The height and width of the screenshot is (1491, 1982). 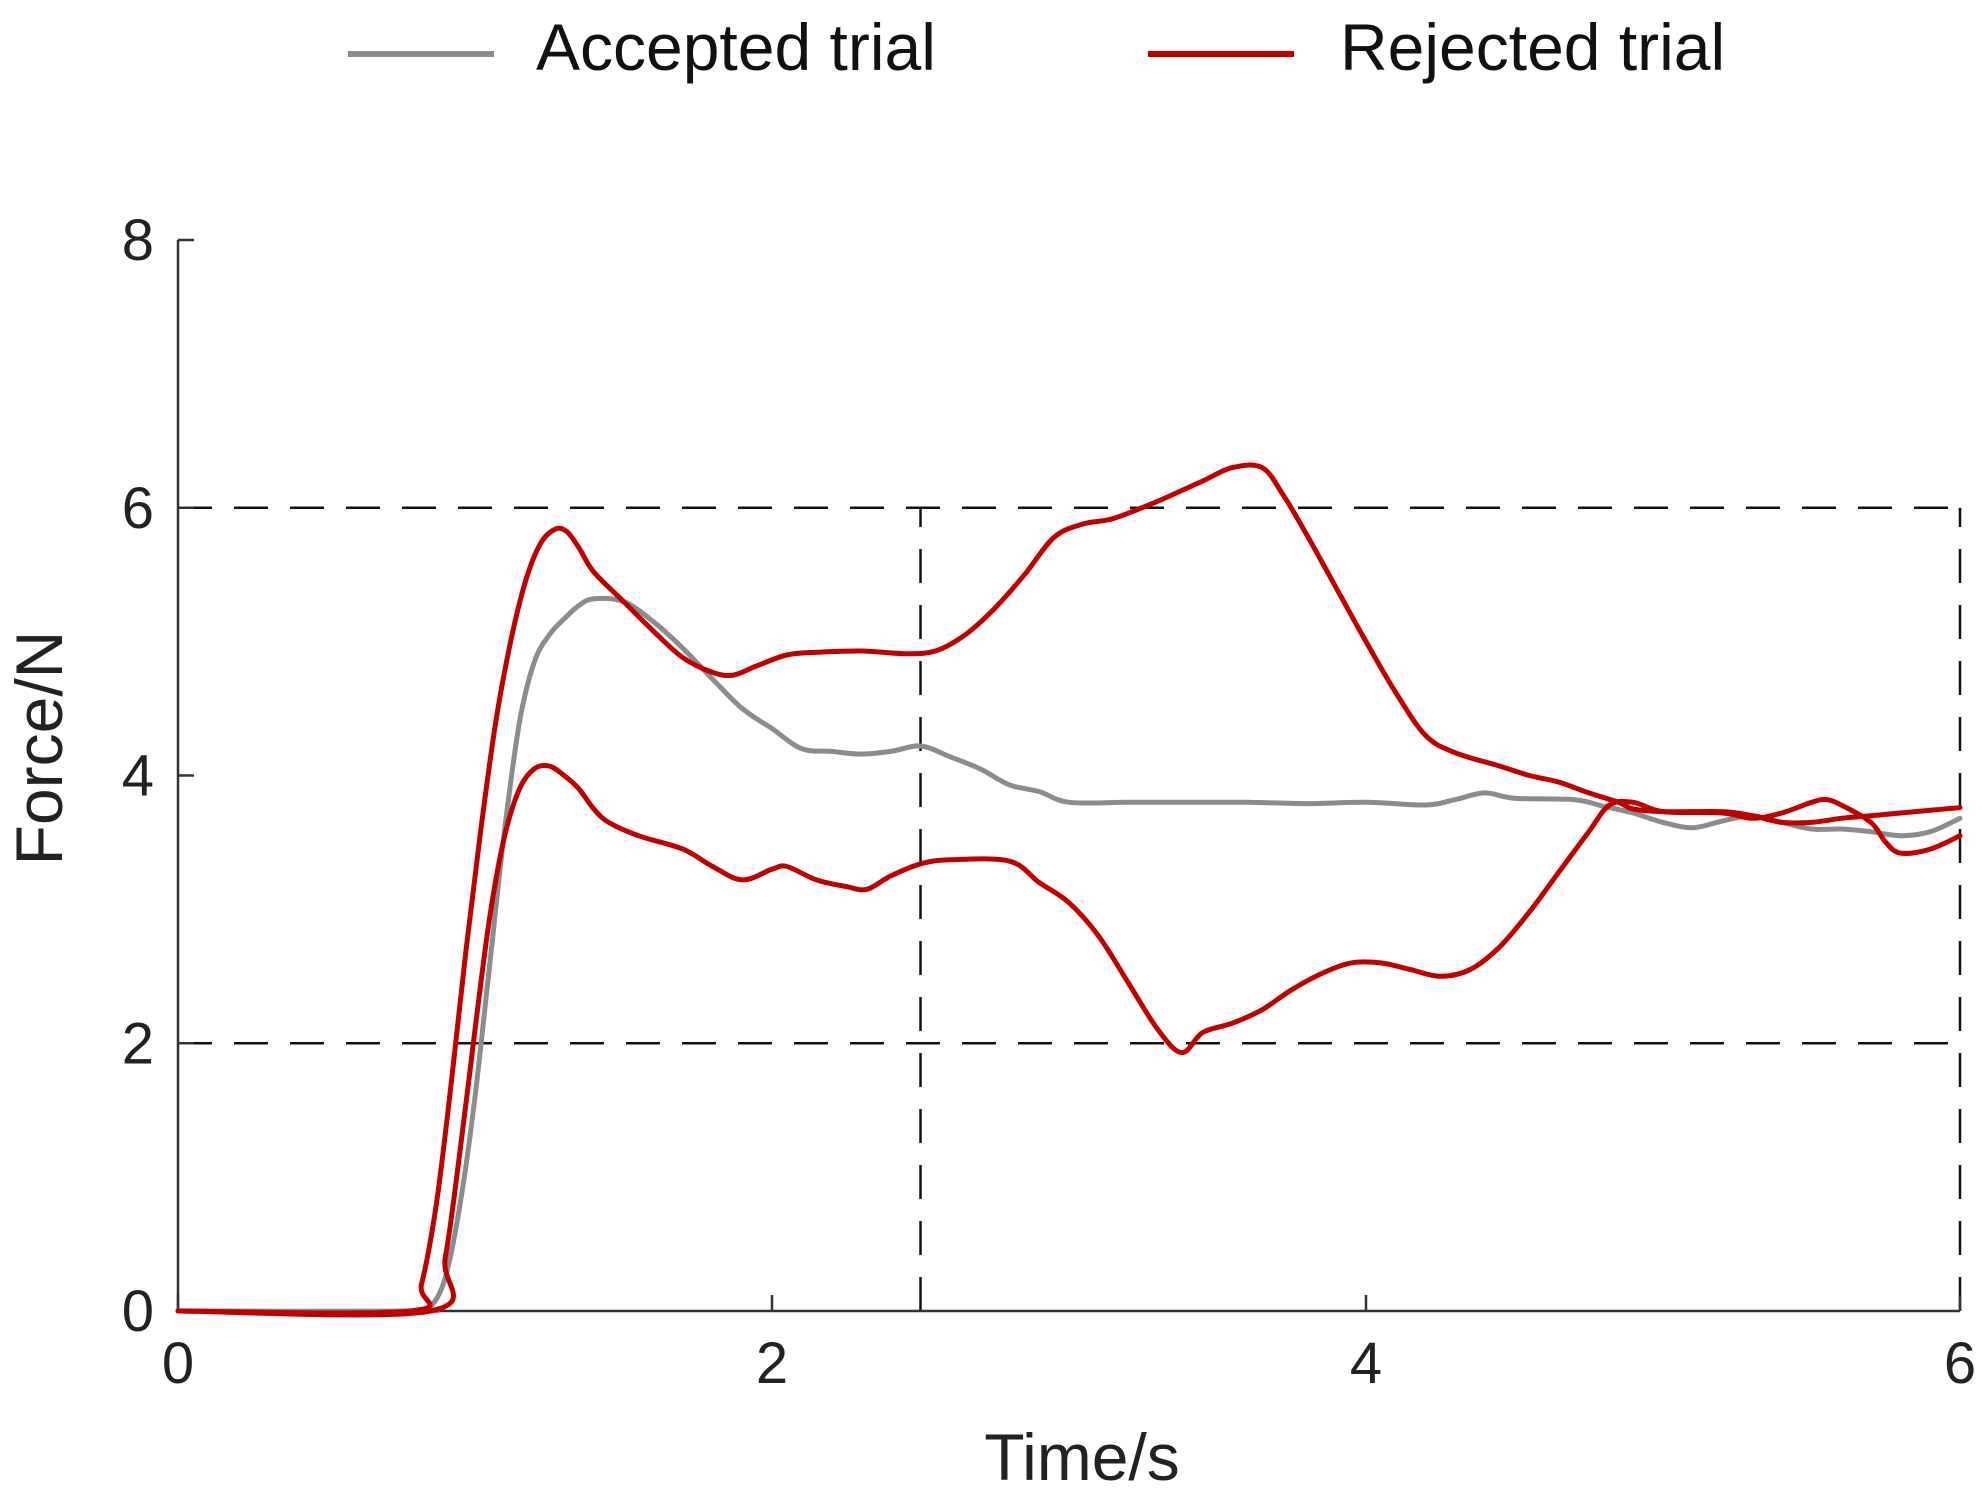 I want to click on x-axis-title: Time/s, so click(x=1082, y=1455).